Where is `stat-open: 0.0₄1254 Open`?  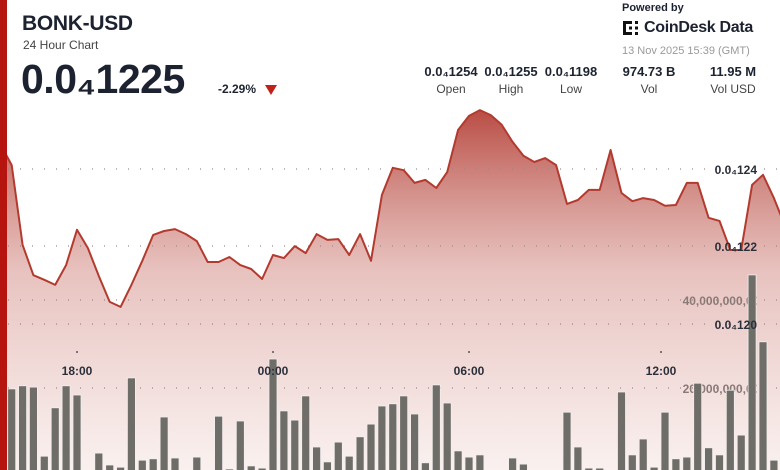 stat-open: 0.0₄1254 Open is located at coordinates (451, 80).